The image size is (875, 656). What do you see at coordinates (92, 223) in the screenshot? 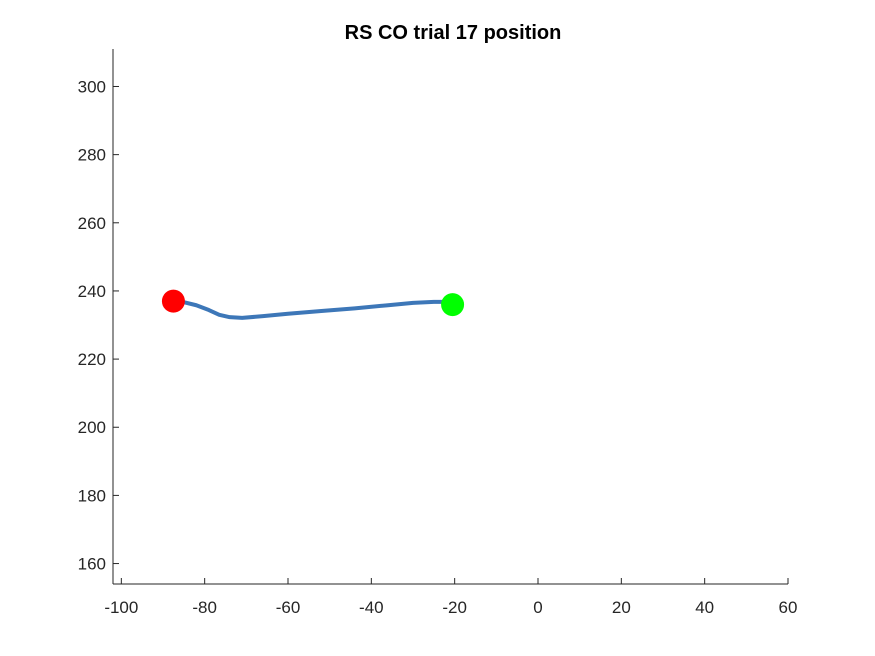
I see `y-tick-label: 260` at bounding box center [92, 223].